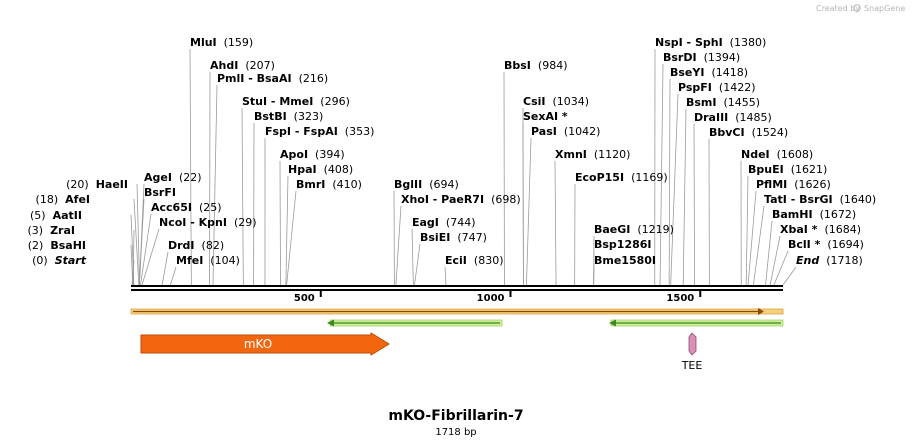 The image size is (914, 447). What do you see at coordinates (748, 132) in the screenshot?
I see `site-label-right-35: BbvCI (1524)` at bounding box center [748, 132].